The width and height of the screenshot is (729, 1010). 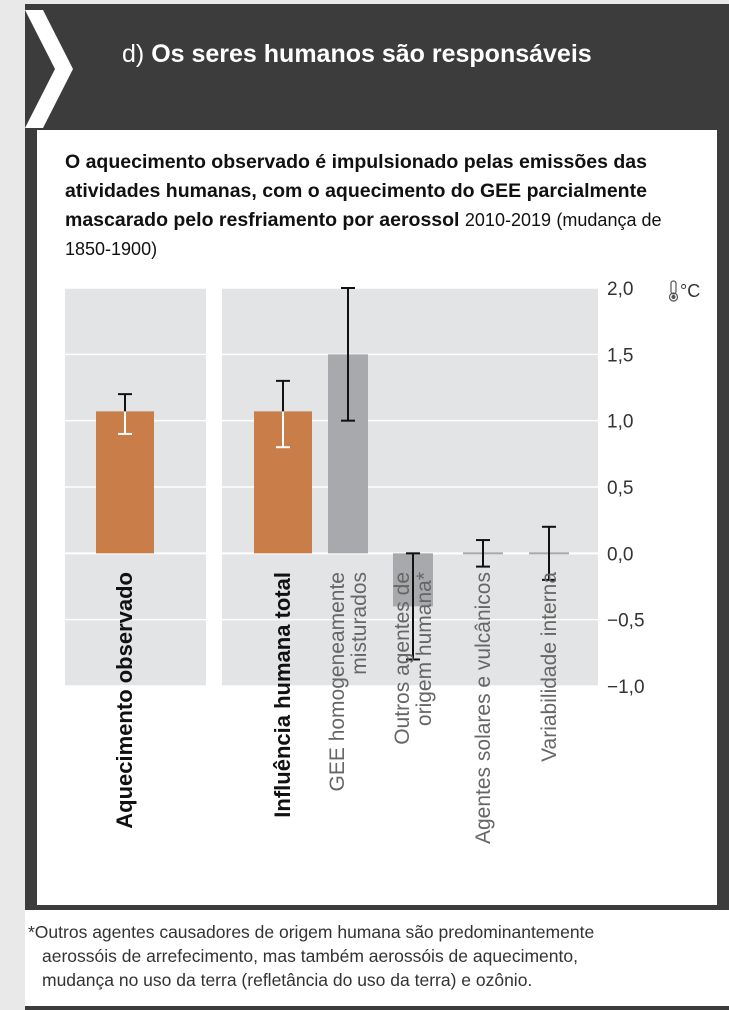 I want to click on chevron-icon, so click(x=49, y=69).